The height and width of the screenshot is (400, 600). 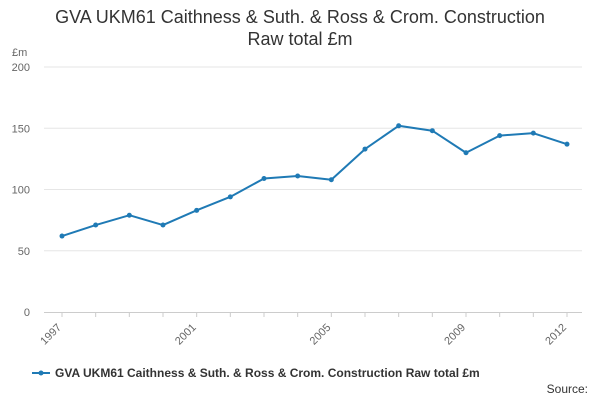 I want to click on data-point-2004, so click(x=298, y=176).